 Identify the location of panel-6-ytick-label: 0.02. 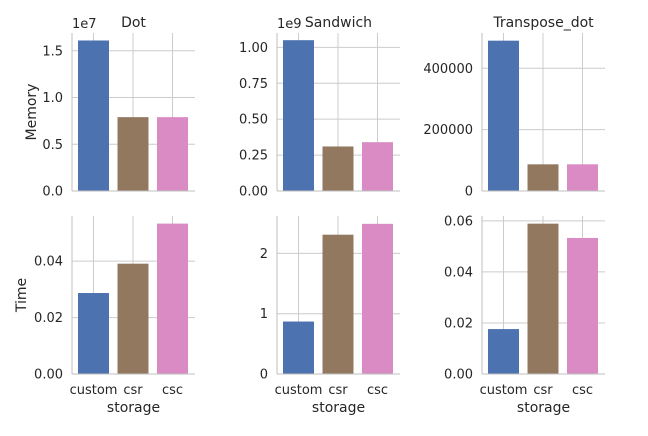
(458, 323).